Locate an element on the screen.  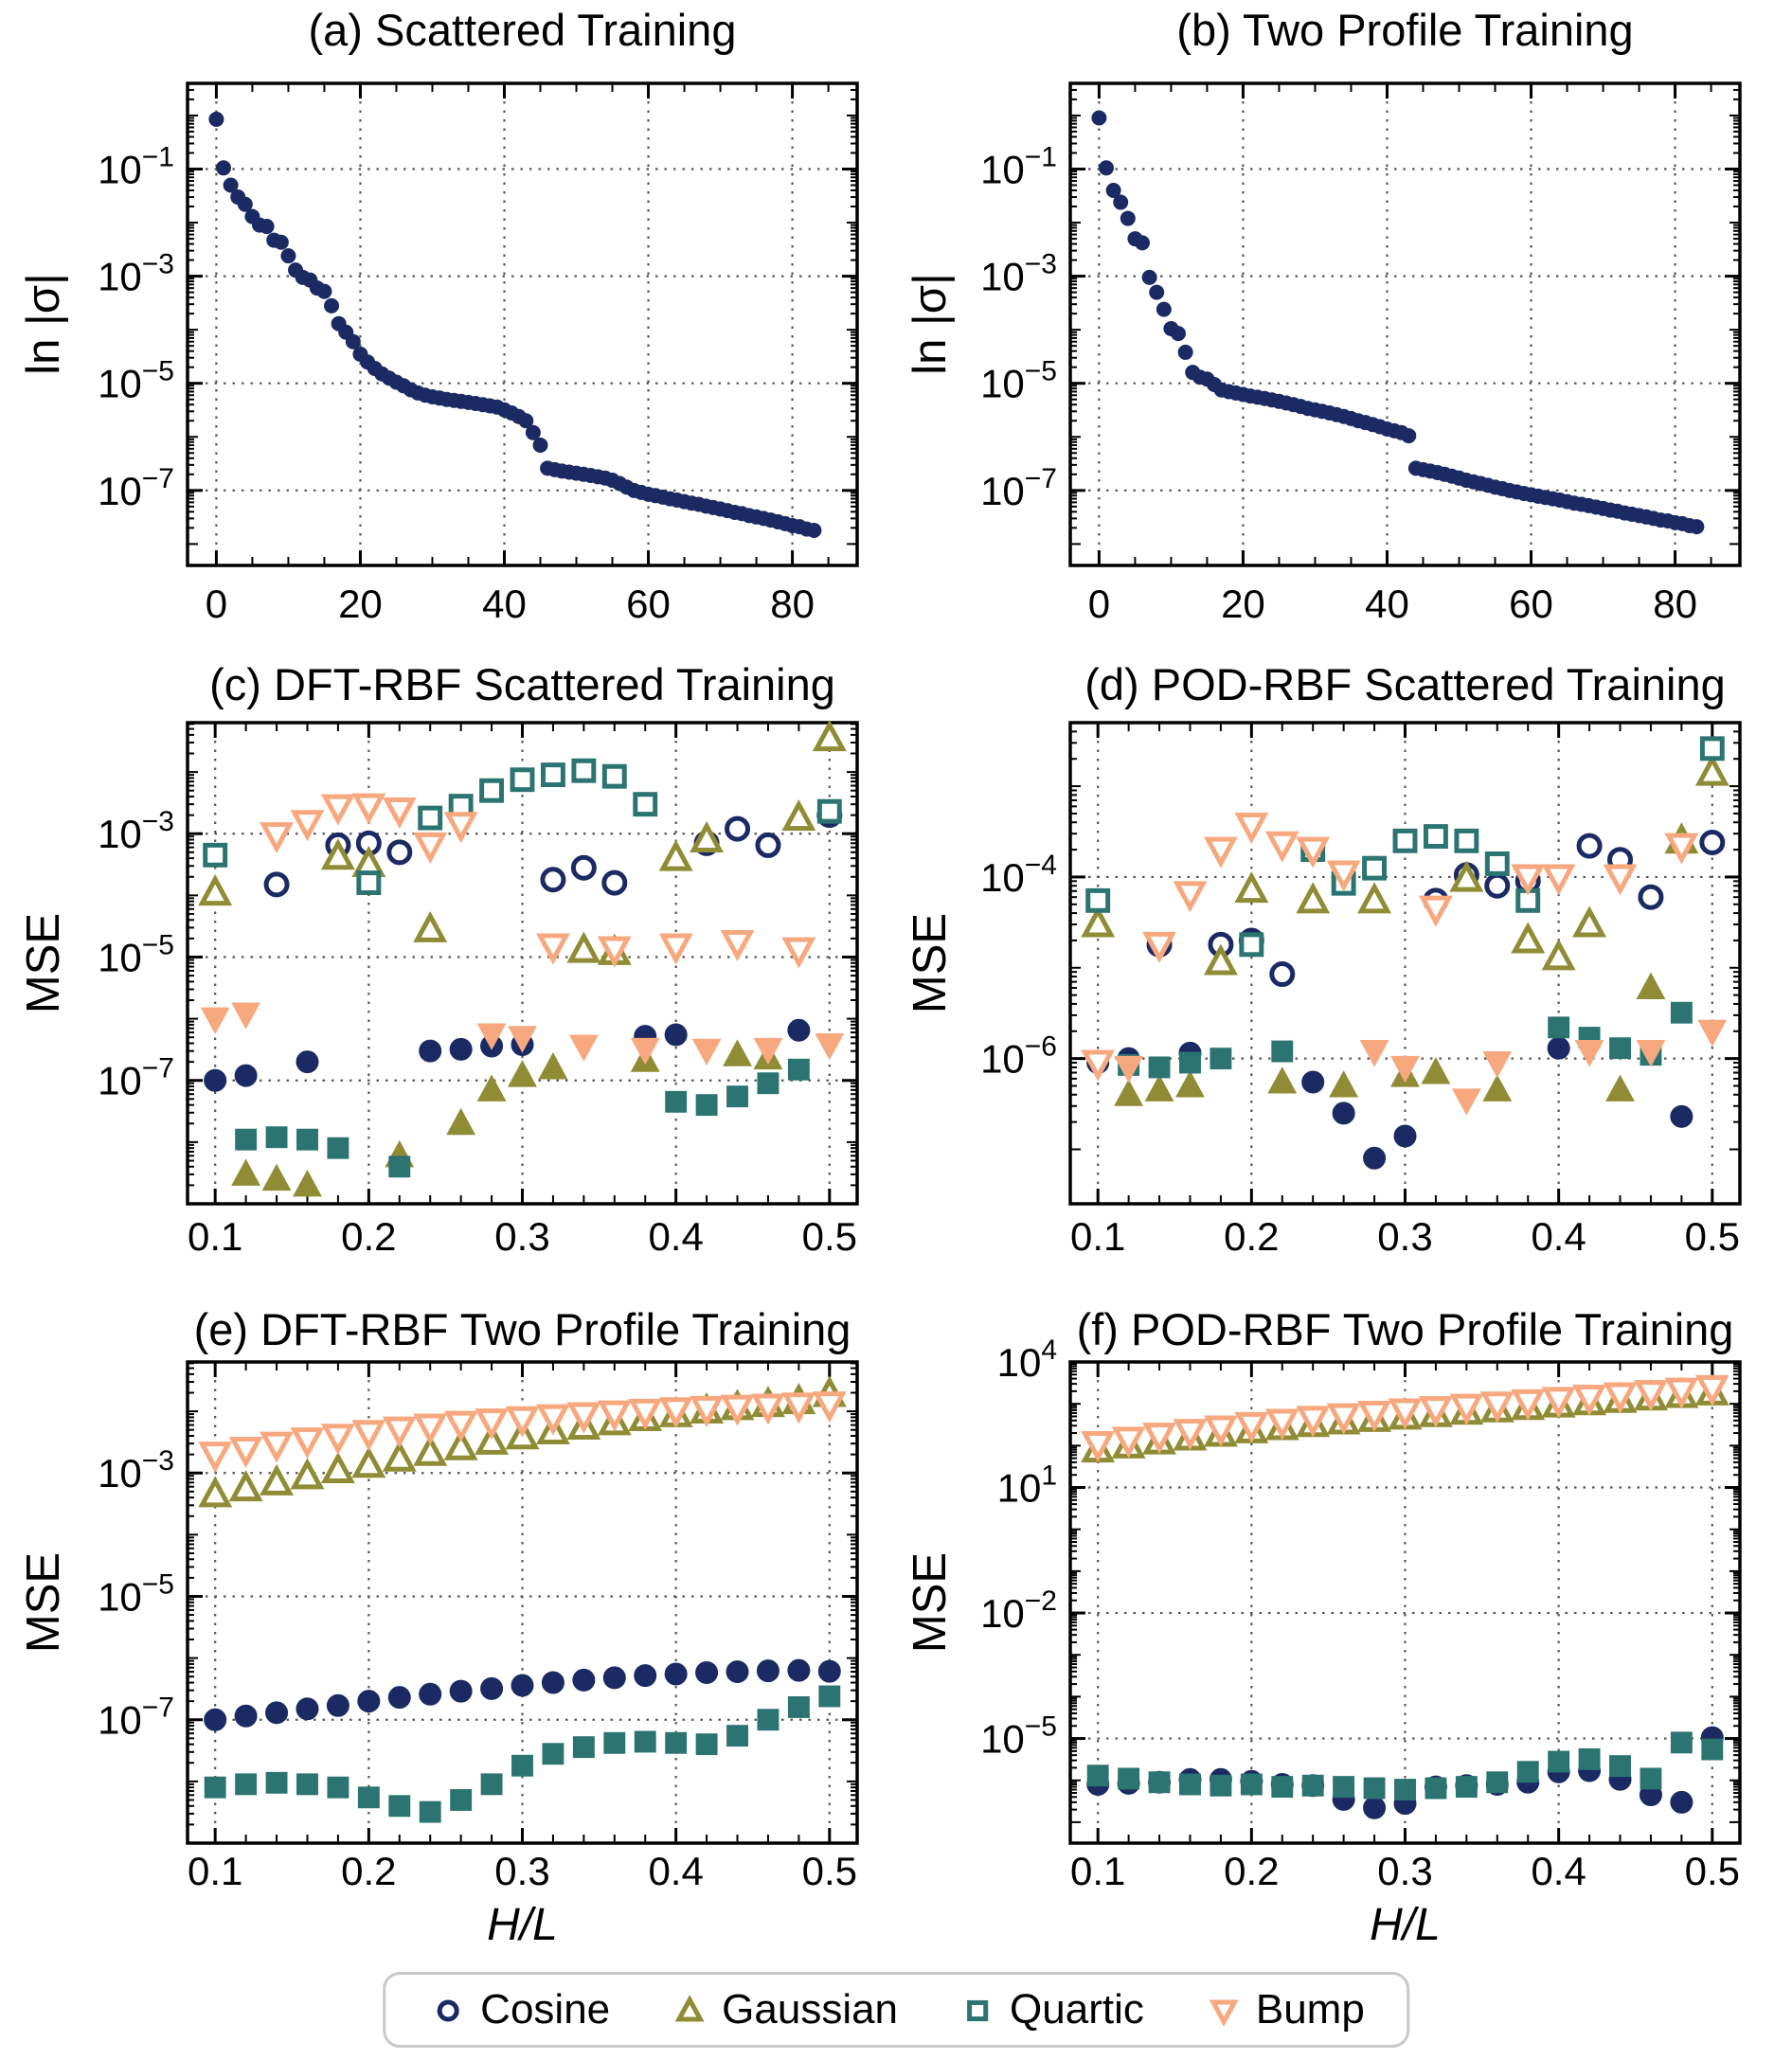
panel-b-title: (b) Two Profile Training is located at coordinates (1405, 30).